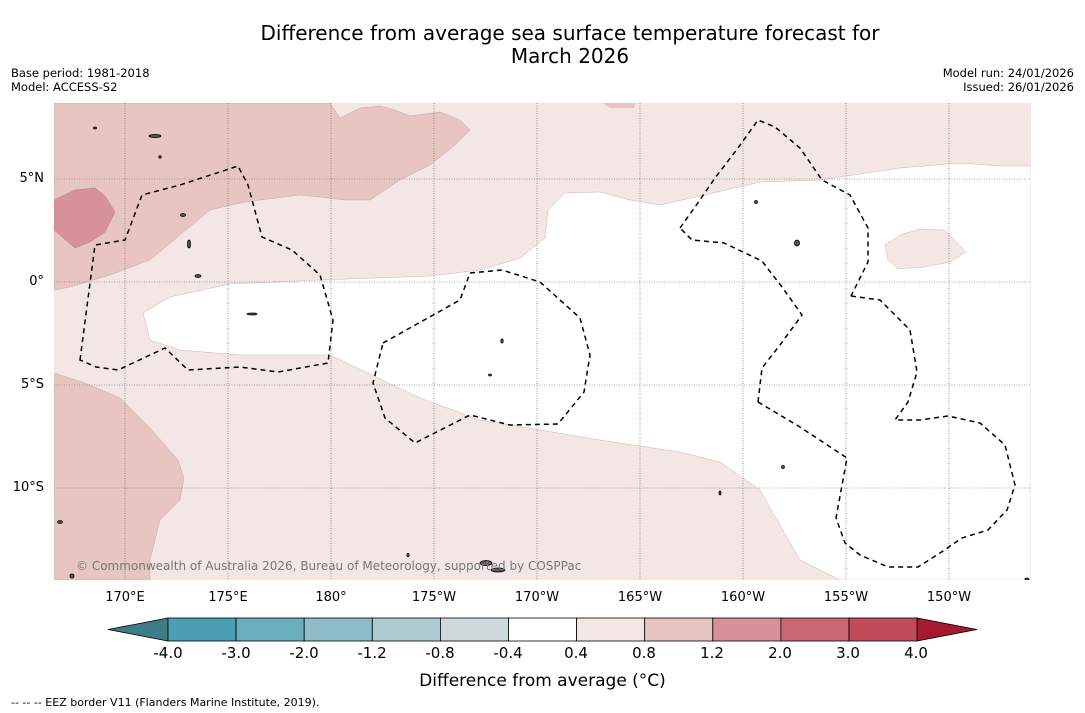 This screenshot has width=1085, height=713. What do you see at coordinates (712, 653) in the screenshot?
I see `colorbar-tick: 1.2` at bounding box center [712, 653].